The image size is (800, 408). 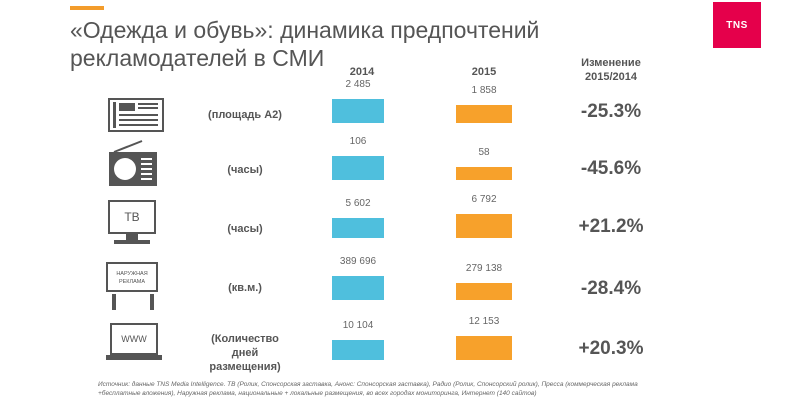 I want to click on value-2014-press: 2 485, so click(x=358, y=84).